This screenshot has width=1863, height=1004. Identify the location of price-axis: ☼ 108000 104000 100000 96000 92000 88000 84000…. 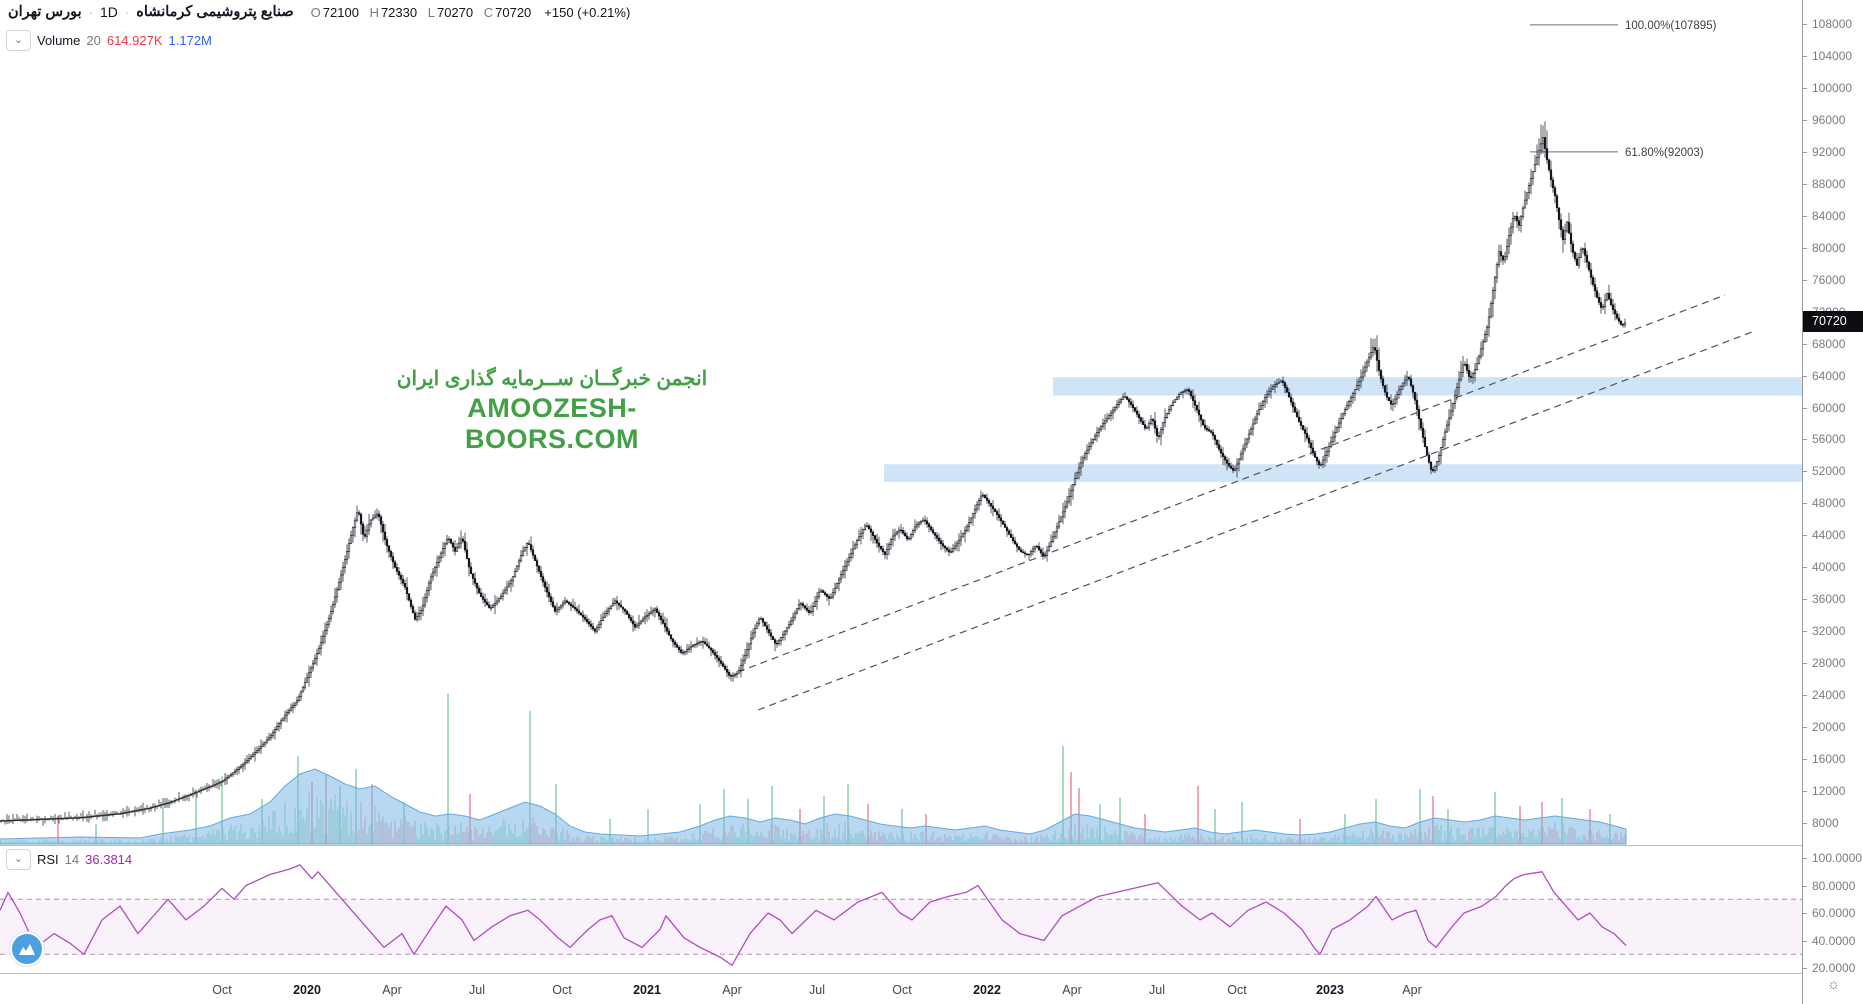
(1832, 502).